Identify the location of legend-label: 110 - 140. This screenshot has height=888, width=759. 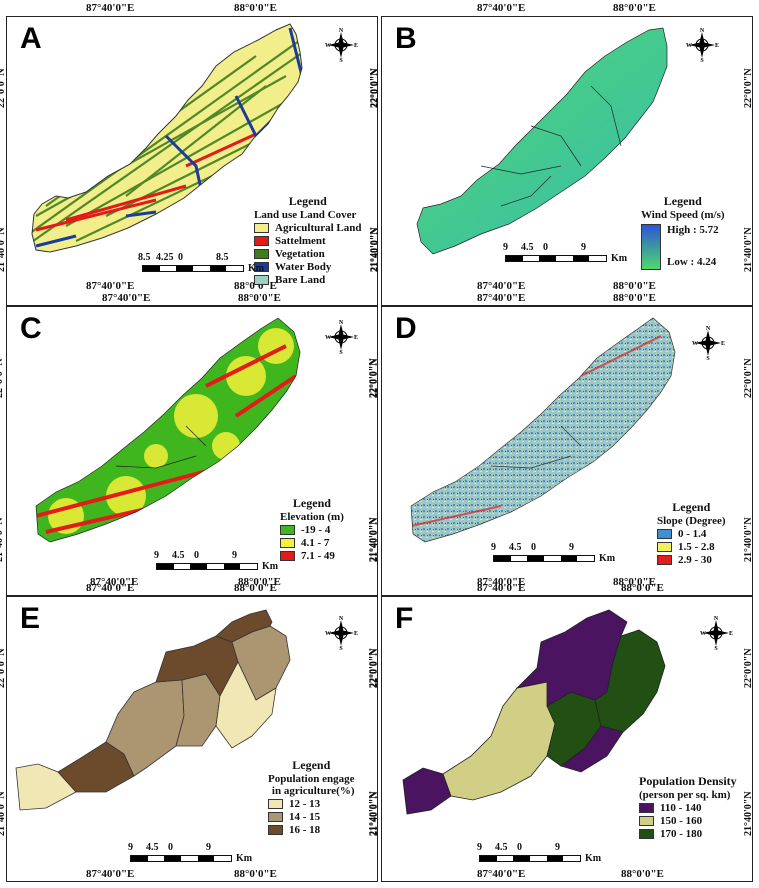
(681, 807).